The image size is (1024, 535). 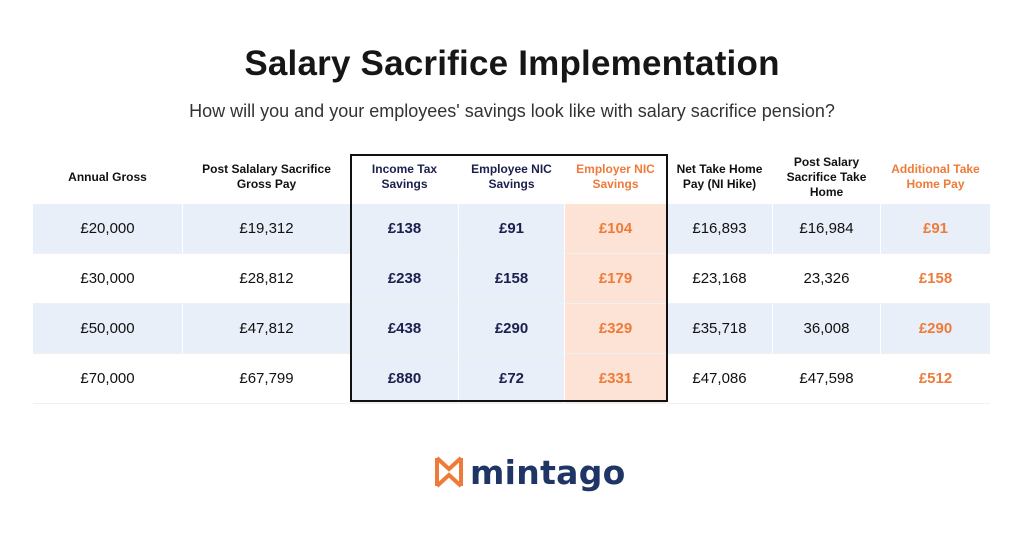 What do you see at coordinates (827, 177) in the screenshot?
I see `header-post-sacrifice-take-home: Post Salary Sacrifice Take Home` at bounding box center [827, 177].